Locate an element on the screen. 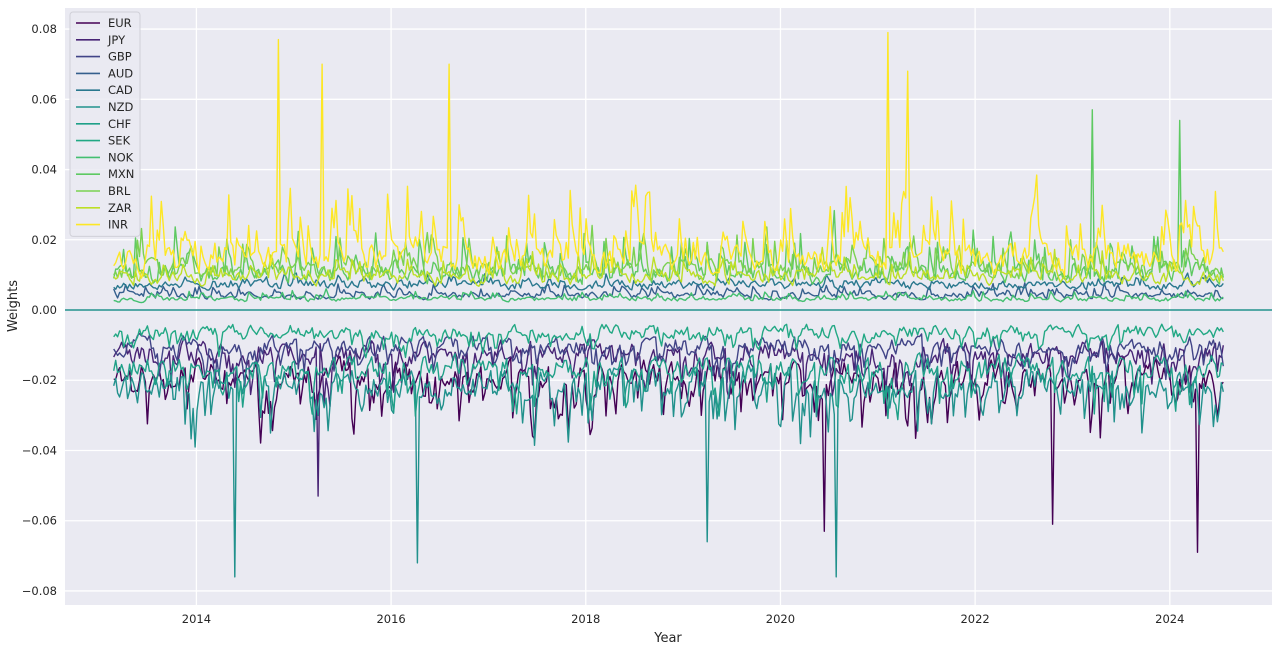 This screenshot has height=652, width=1280. series-line-cad is located at coordinates (668, 282).